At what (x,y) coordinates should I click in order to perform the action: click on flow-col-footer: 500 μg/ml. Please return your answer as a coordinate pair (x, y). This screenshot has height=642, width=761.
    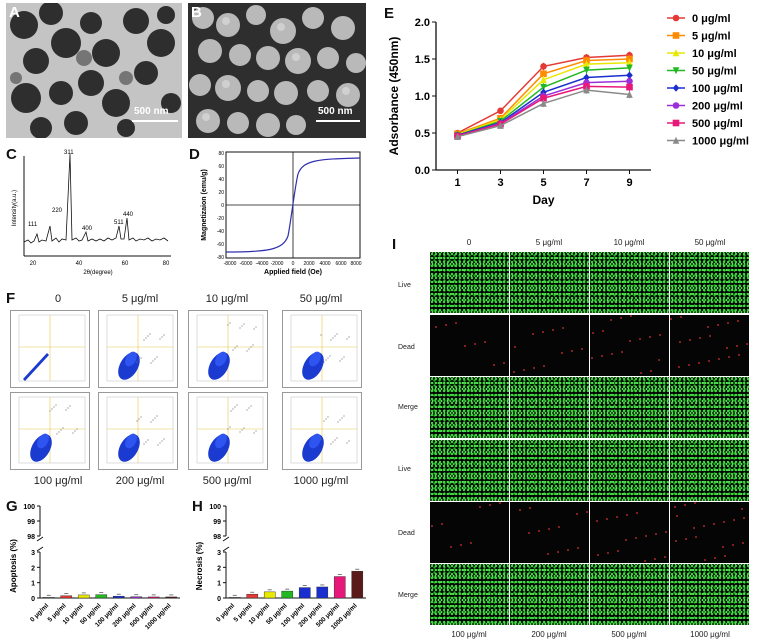
    Looking at the image, I should click on (227, 481).